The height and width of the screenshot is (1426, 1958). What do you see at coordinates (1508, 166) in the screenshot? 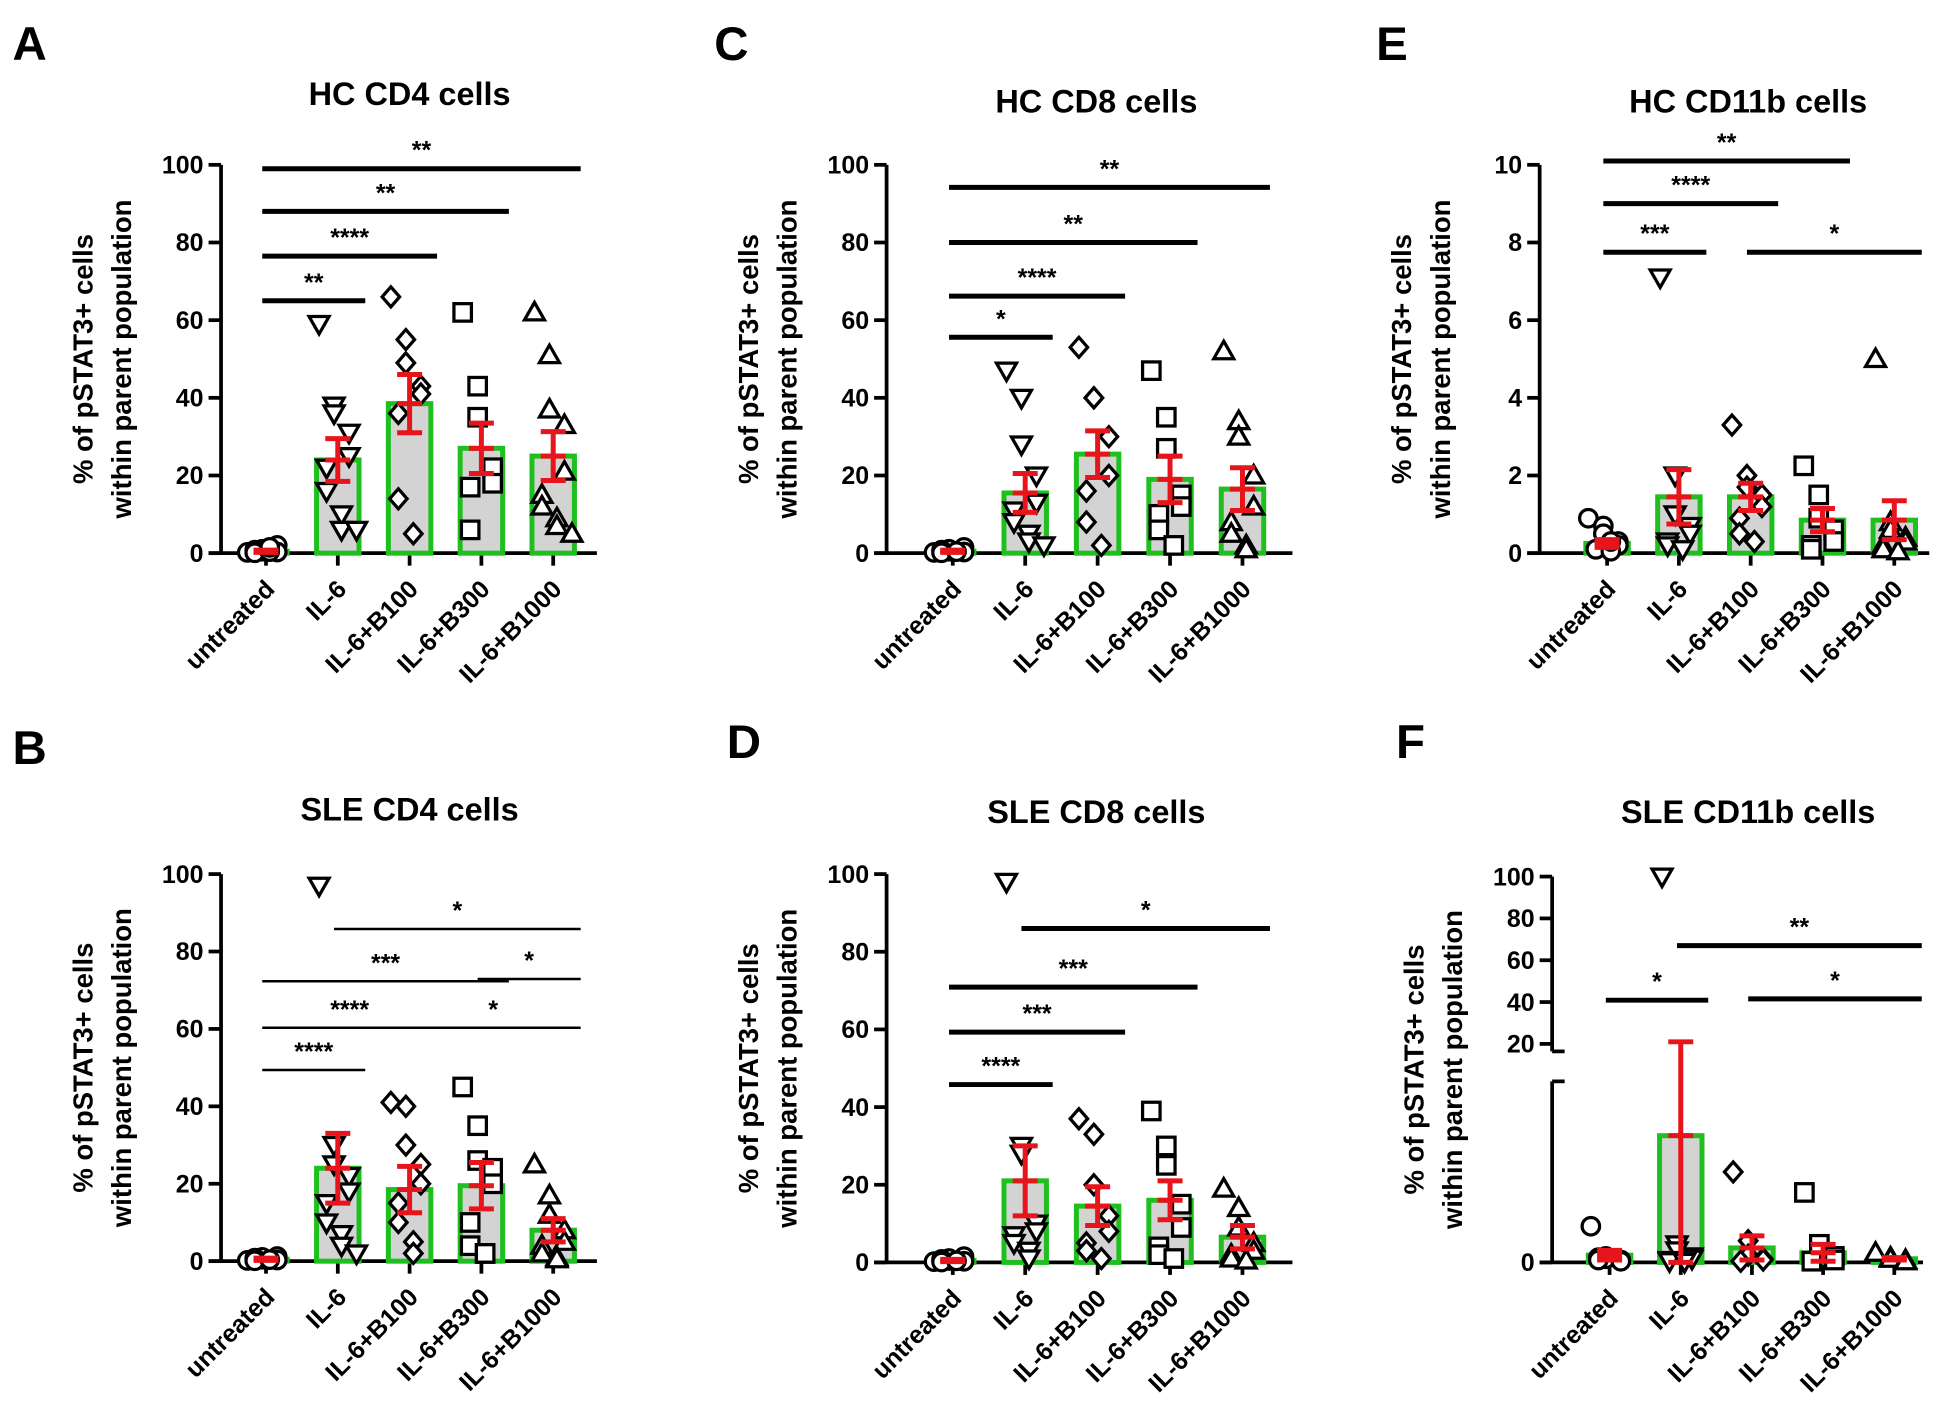
I see `y-tick-label: 10` at bounding box center [1508, 166].